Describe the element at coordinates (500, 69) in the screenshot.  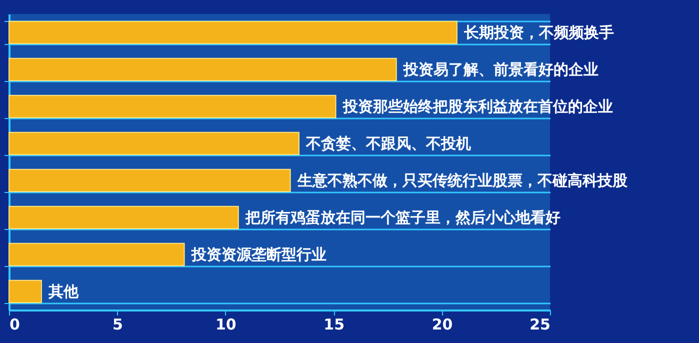
I see `y-tick-label: 投资易了解、前景看好的企业` at that location.